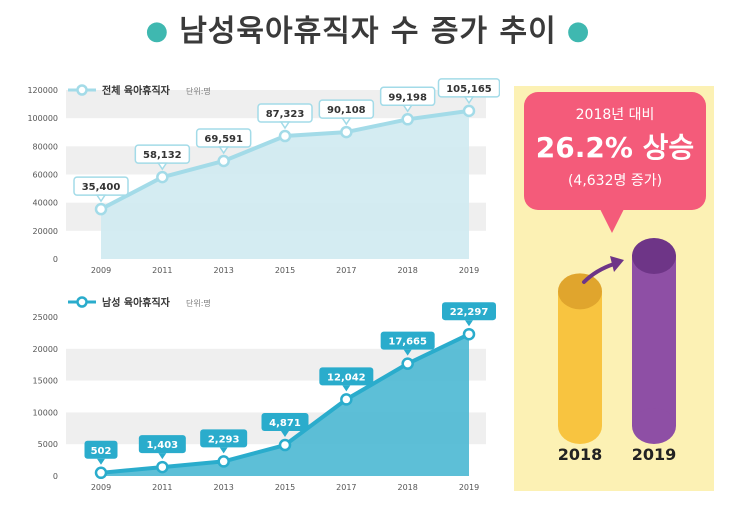 The height and width of the screenshot is (507, 736). Describe the element at coordinates (612, 219) in the screenshot. I see `callout-tail` at that location.